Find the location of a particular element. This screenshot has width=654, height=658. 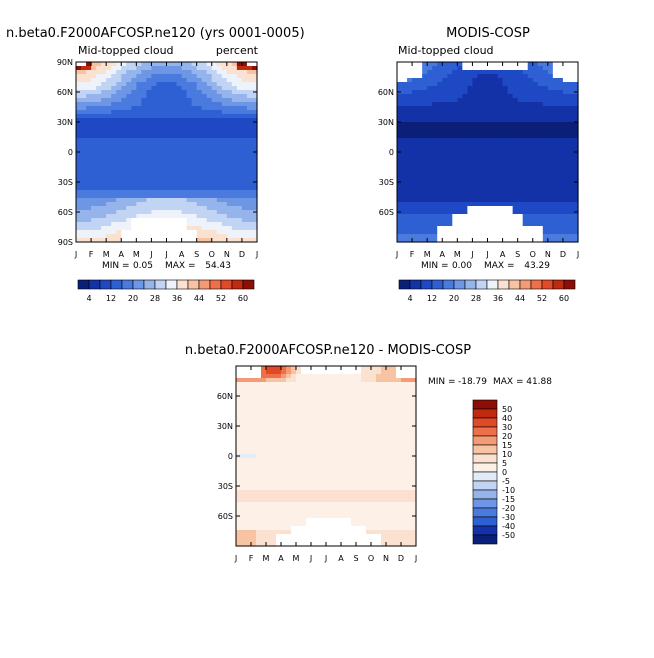

panel-model-x-tick-label: A is located at coordinates (122, 254).